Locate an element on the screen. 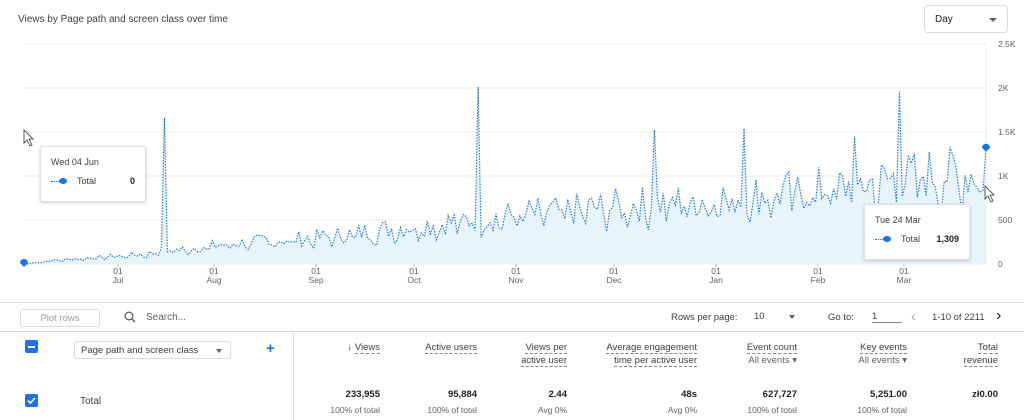  rows-per-page-value: 10 is located at coordinates (759, 316).